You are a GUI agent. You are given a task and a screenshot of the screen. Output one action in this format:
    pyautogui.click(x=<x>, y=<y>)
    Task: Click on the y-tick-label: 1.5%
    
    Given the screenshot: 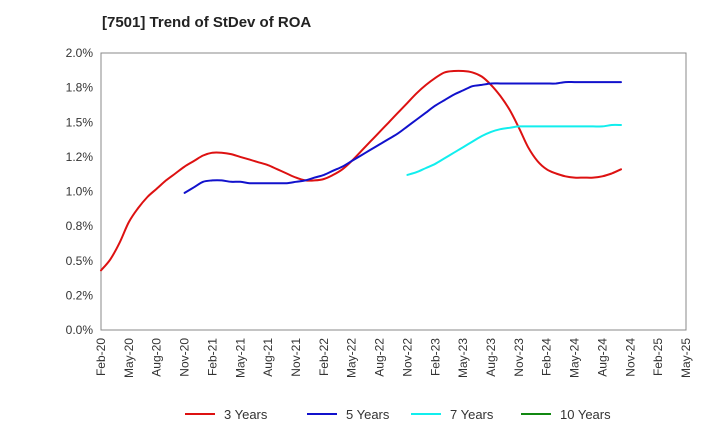 What is the action you would take?
    pyautogui.click(x=80, y=122)
    